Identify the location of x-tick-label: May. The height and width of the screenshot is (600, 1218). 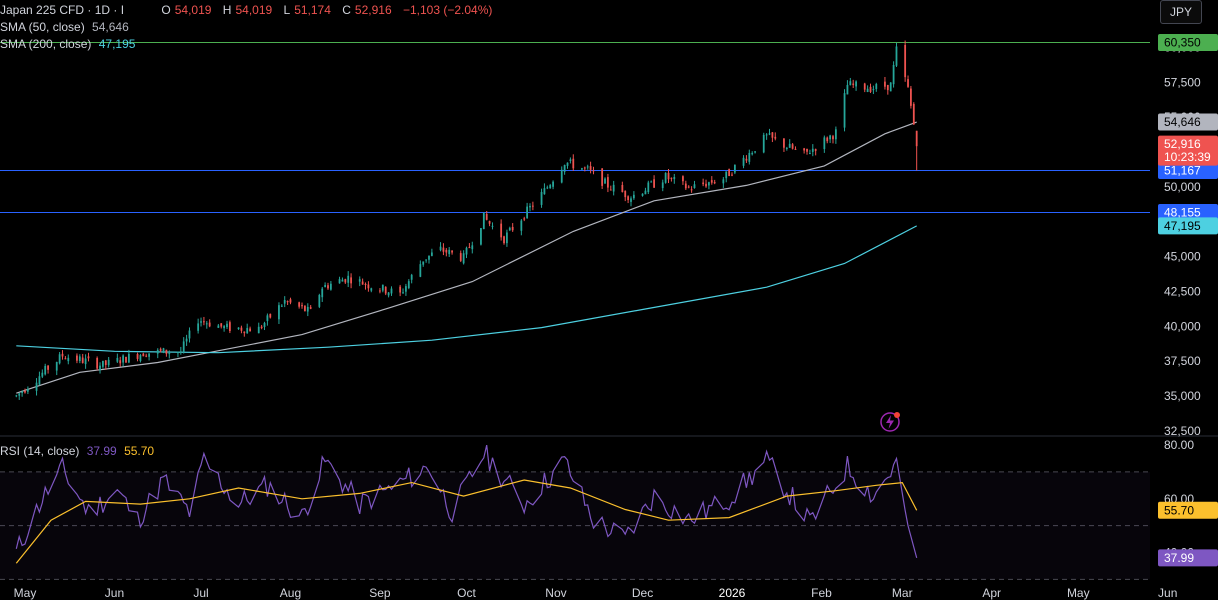
(25, 593).